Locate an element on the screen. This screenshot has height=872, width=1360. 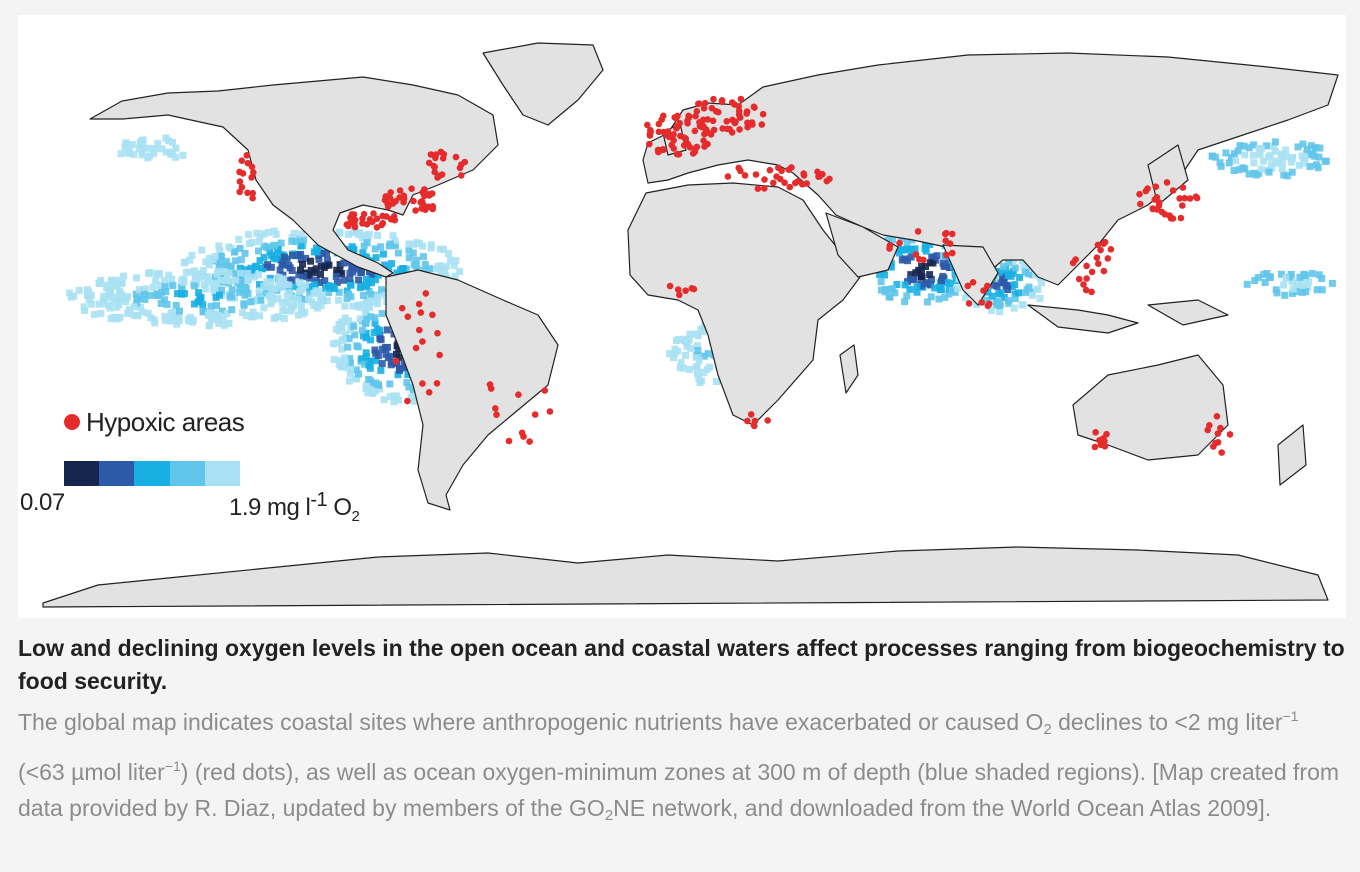
land-arabia is located at coordinates (862, 245).